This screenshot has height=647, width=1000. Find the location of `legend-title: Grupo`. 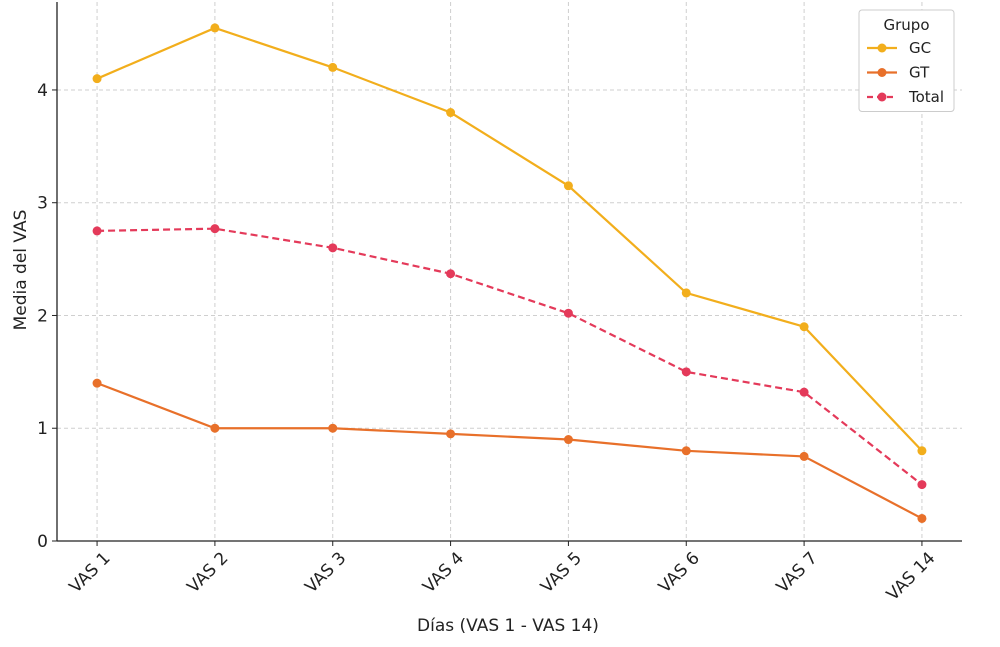

legend-title: Grupo is located at coordinates (907, 25).